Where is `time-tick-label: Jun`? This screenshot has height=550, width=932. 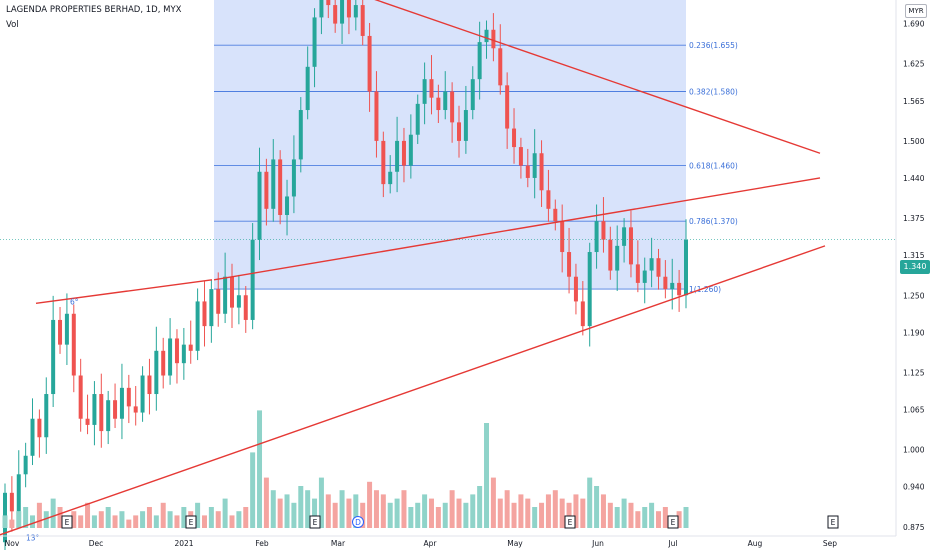
time-tick-label: Jun is located at coordinates (597, 543).